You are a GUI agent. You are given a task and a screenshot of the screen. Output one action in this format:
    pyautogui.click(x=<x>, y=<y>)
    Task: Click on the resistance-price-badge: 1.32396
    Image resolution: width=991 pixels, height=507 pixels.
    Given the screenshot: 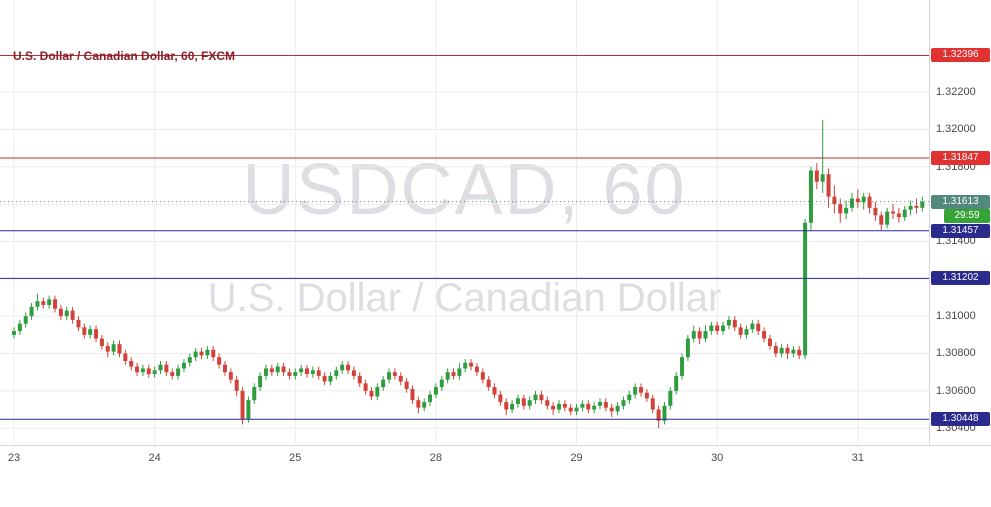 What is the action you would take?
    pyautogui.click(x=960, y=55)
    